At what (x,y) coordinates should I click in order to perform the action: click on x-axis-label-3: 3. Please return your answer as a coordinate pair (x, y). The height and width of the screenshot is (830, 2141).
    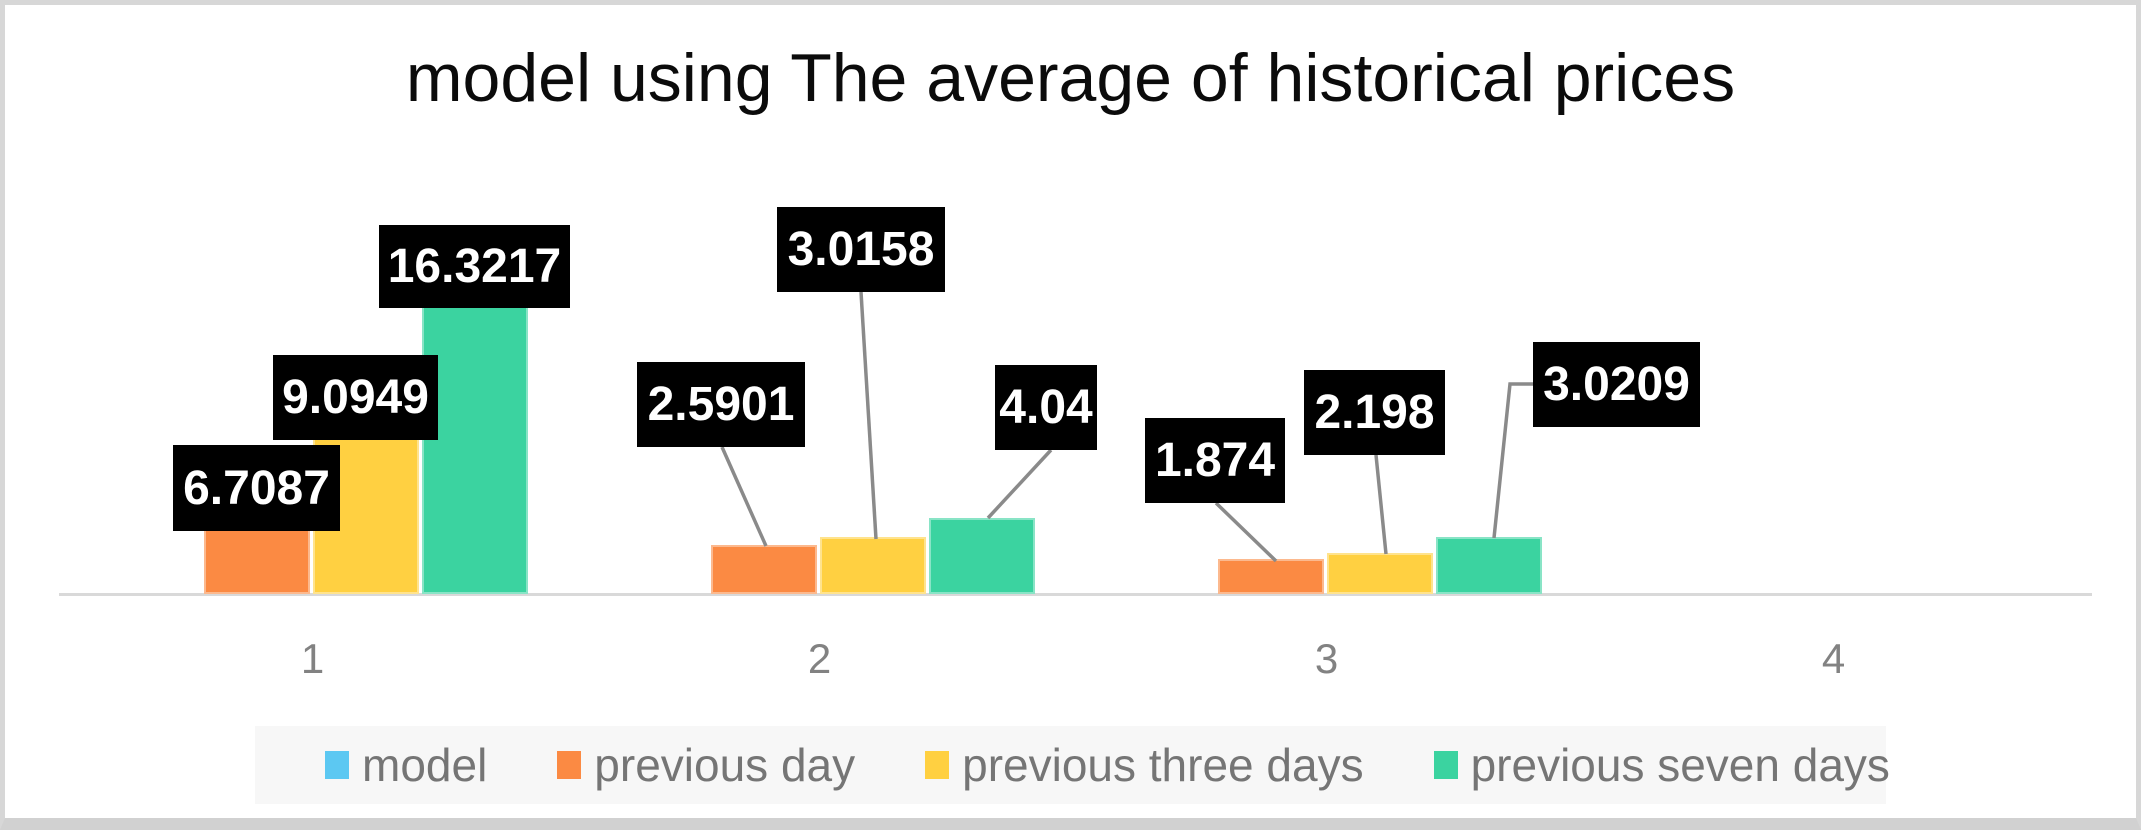
    Looking at the image, I should click on (1326, 658).